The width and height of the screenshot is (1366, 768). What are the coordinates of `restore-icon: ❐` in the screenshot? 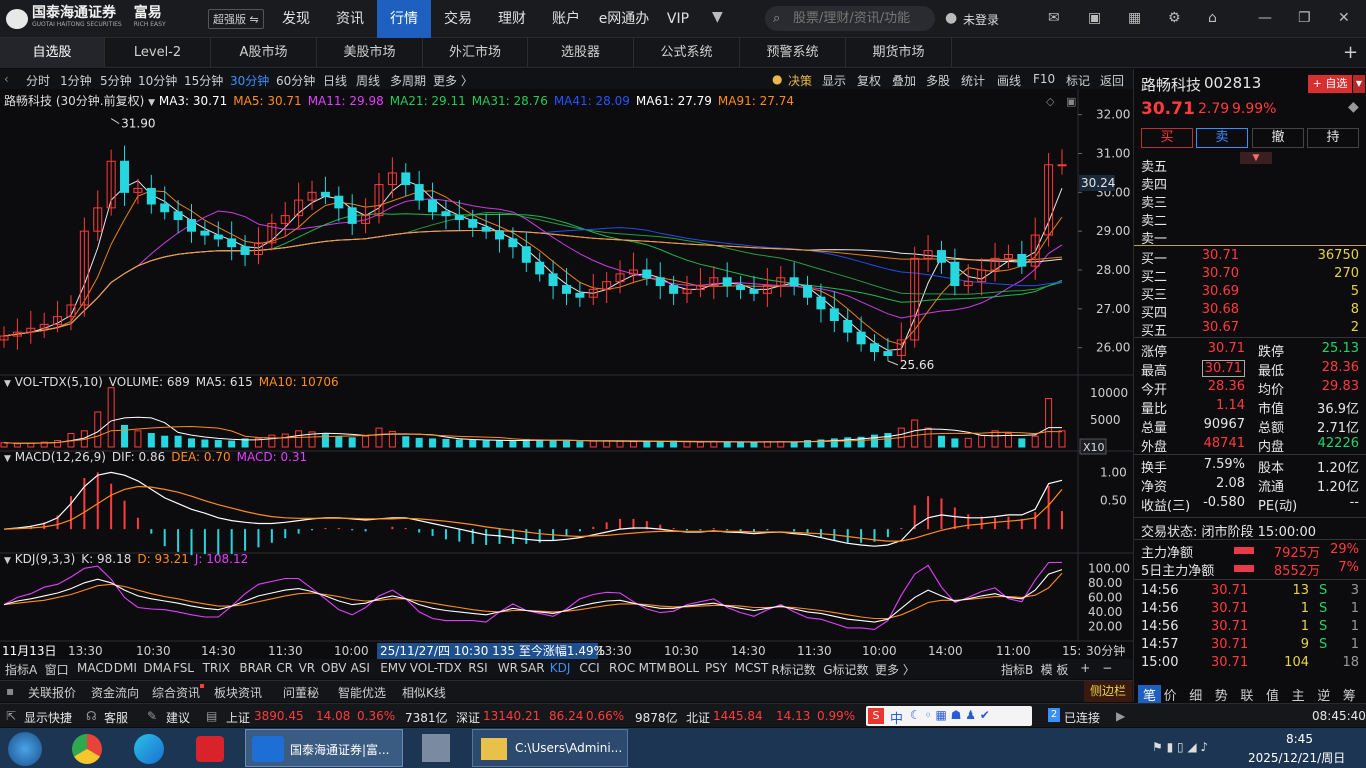 It's located at (1304, 18).